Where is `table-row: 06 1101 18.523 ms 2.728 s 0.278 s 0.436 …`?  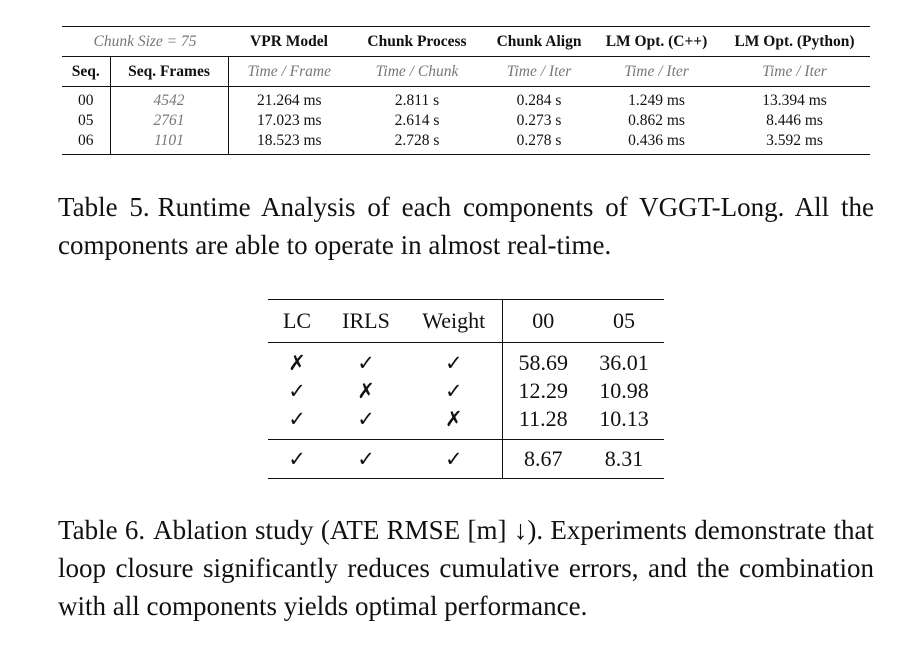 table-row: 06 1101 18.523 ms 2.728 s 0.278 s 0.436 … is located at coordinates (466, 143).